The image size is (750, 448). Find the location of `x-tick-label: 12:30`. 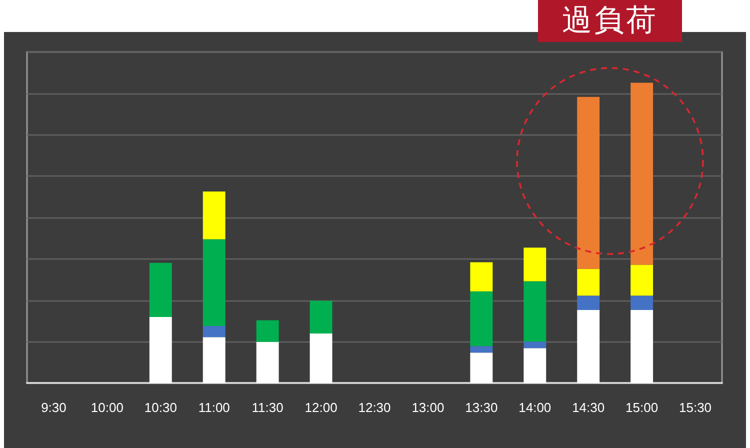

x-tick-label: 12:30 is located at coordinates (374, 407).